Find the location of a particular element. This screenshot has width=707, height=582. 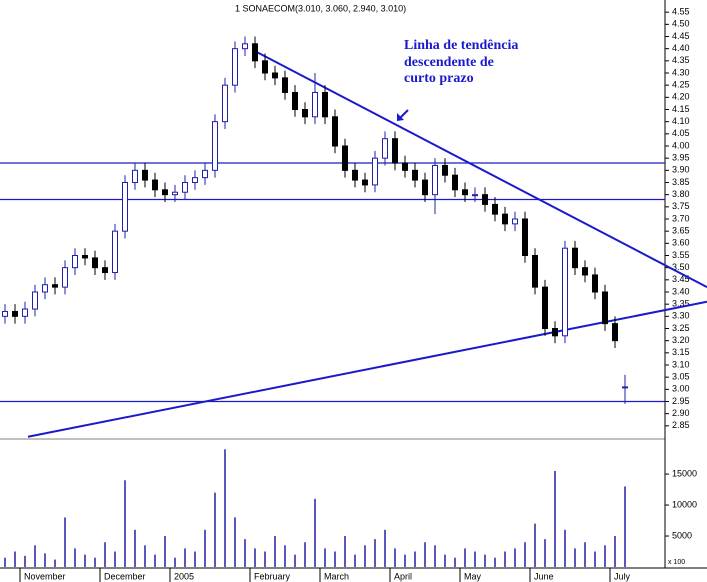

x-tick-label: June is located at coordinates (544, 576).